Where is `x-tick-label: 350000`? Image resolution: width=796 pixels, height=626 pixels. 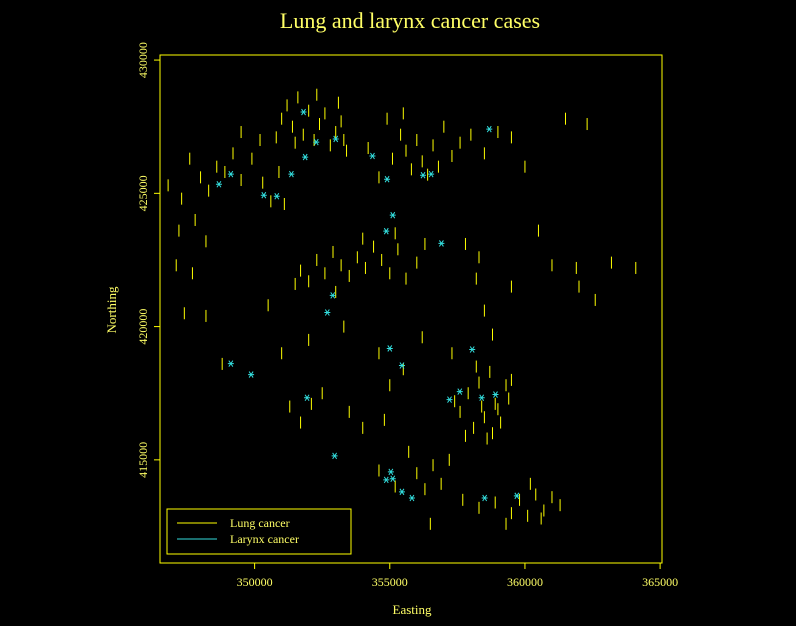
x-tick-label: 350000 is located at coordinates (255, 582).